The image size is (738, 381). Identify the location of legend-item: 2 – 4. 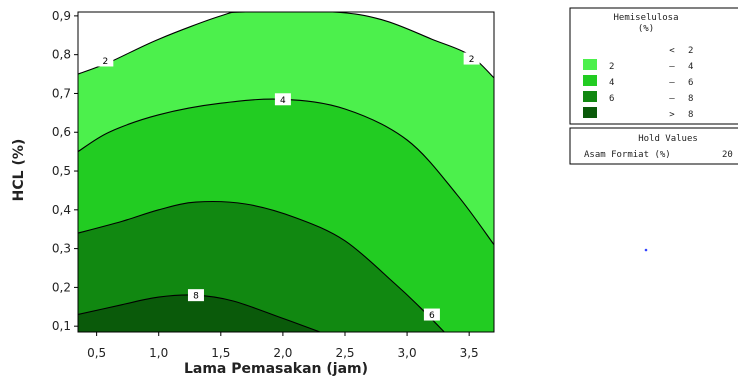
(638, 65).